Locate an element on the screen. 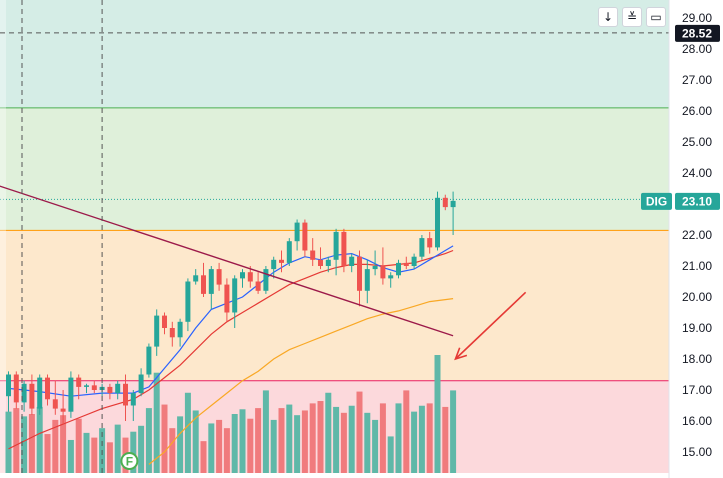 This screenshot has width=723, height=478. price-label: 26.00 is located at coordinates (697, 111).